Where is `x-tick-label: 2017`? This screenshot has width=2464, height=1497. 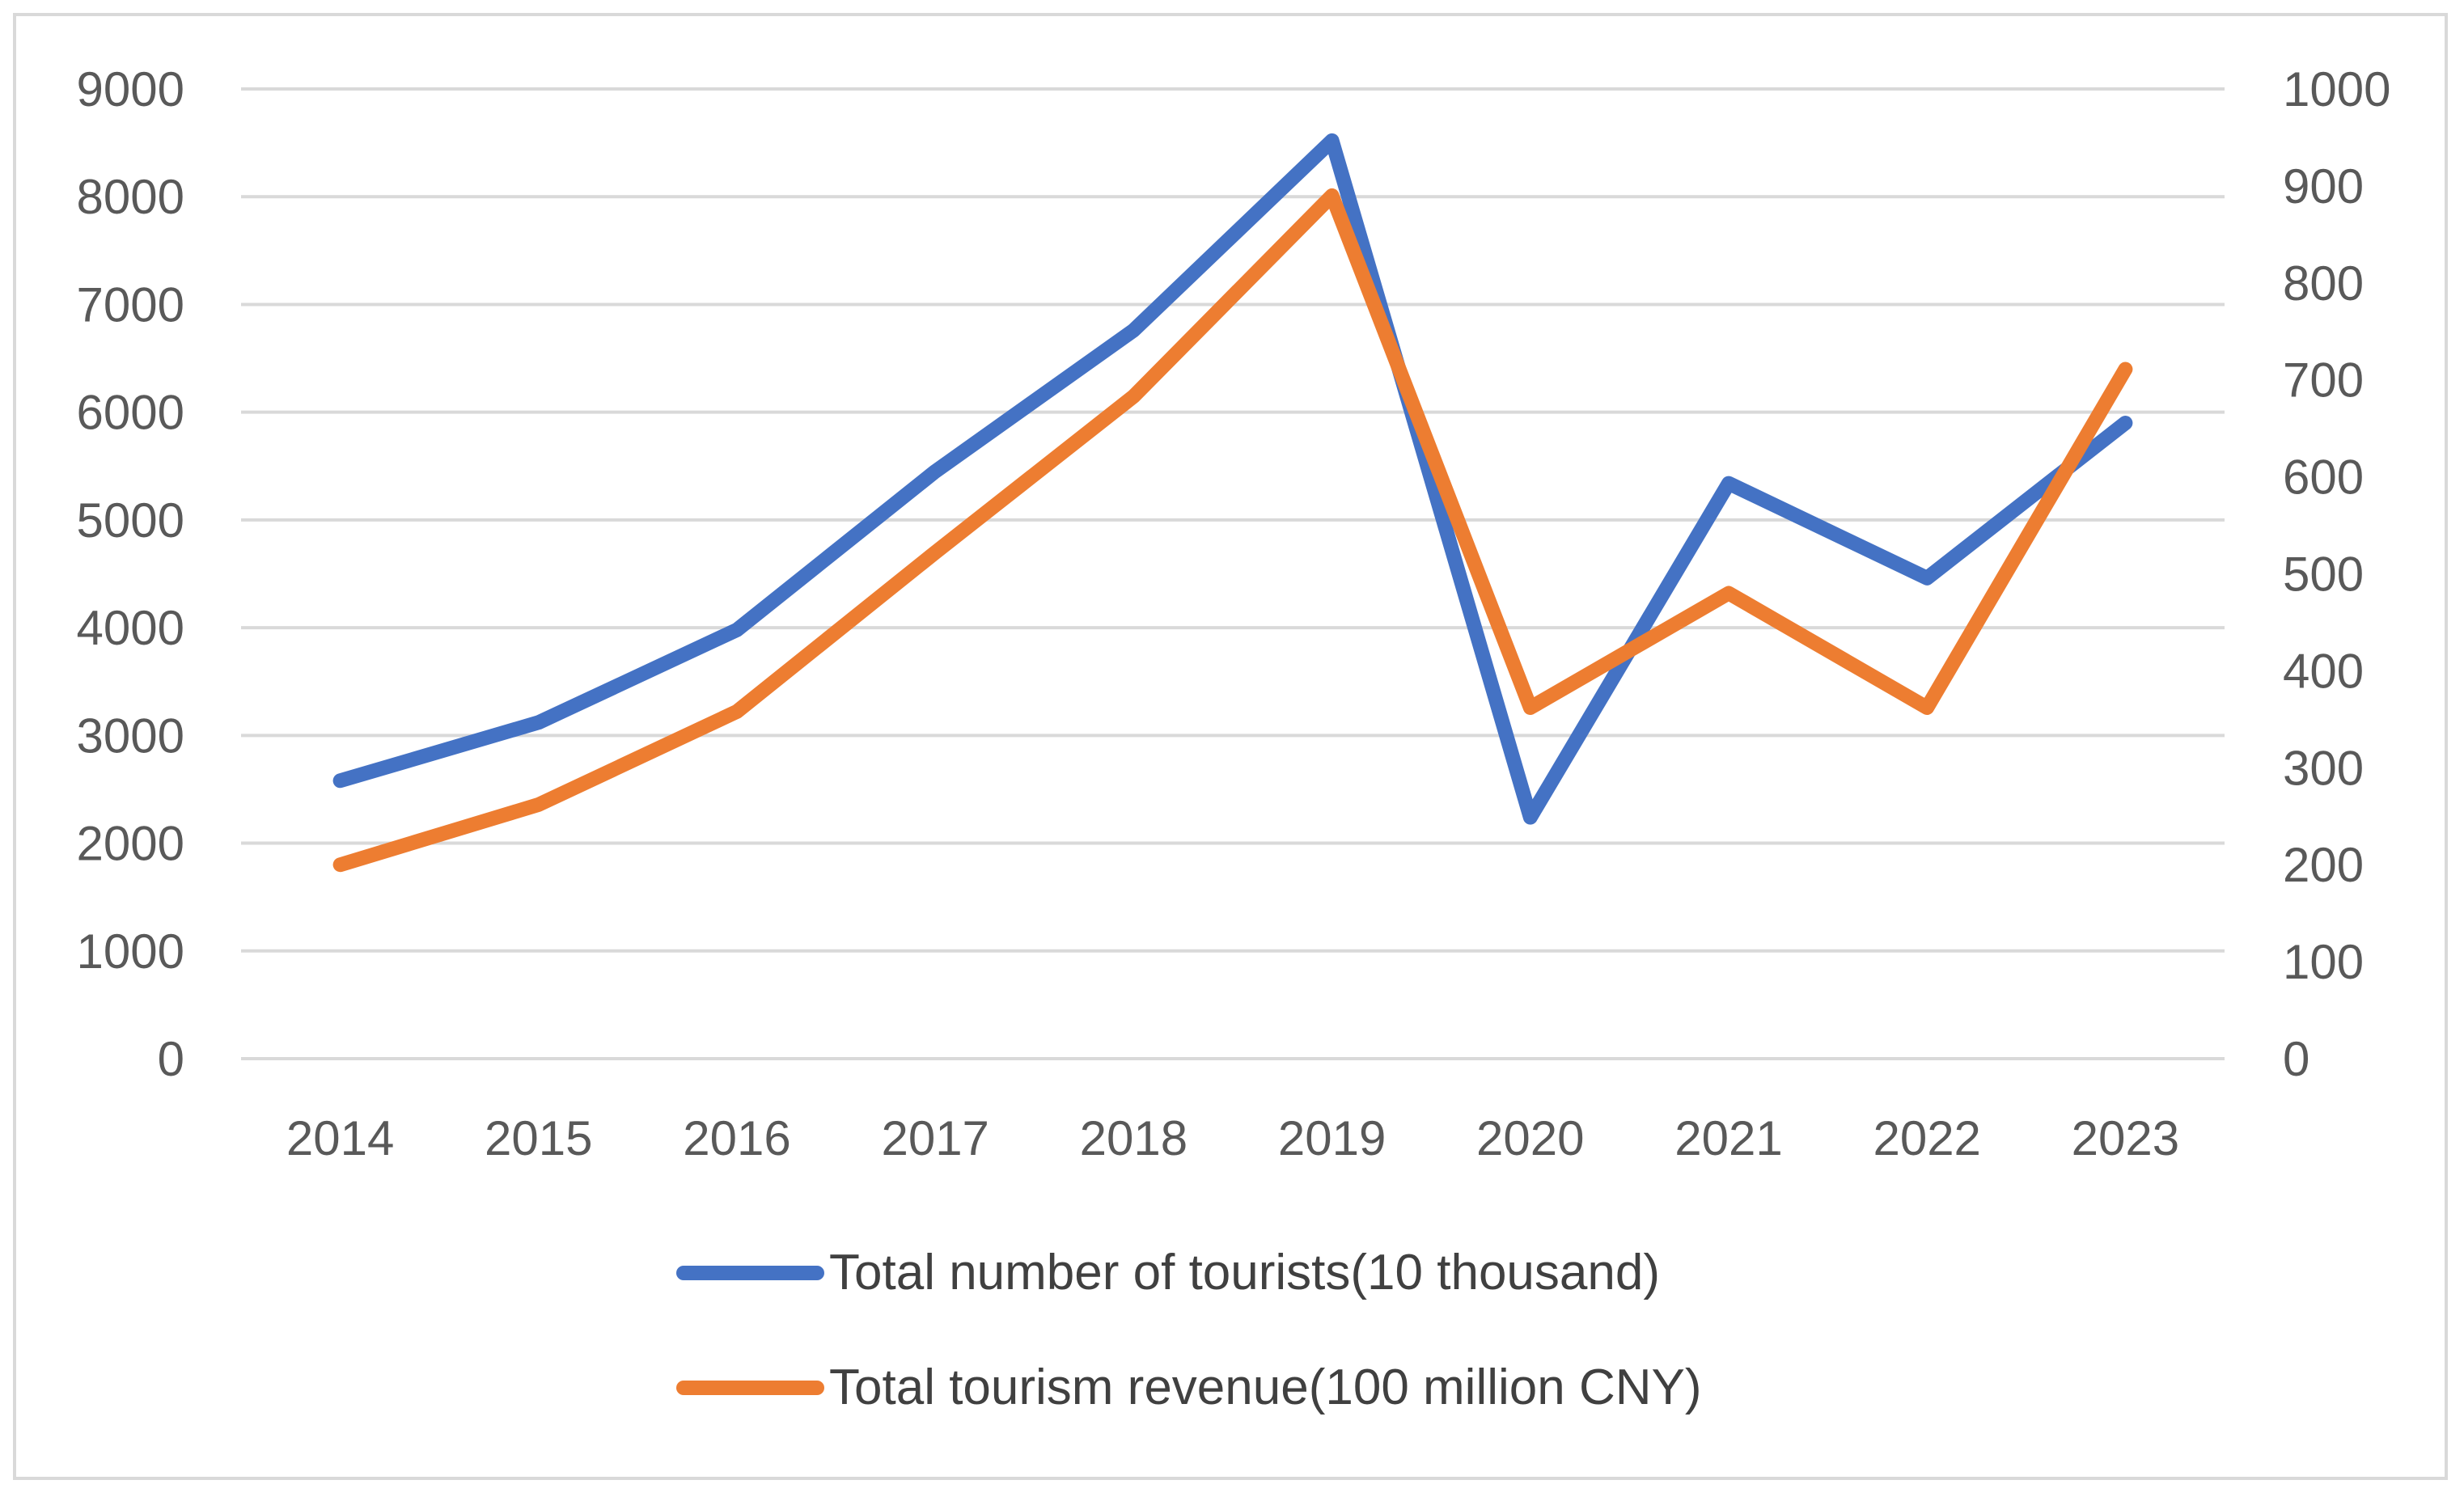
x-tick-label: 2017 is located at coordinates (935, 1138).